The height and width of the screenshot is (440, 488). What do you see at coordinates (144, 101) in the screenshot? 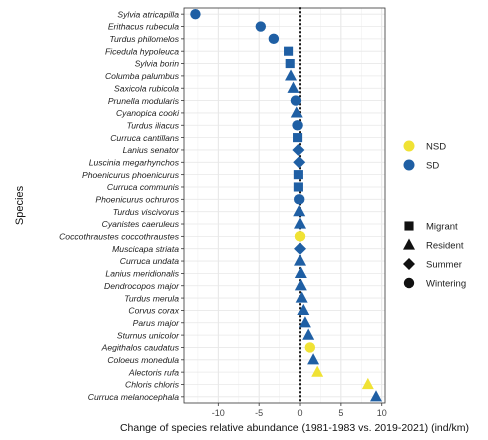
I see `species-label: Prunella modularis` at bounding box center [144, 101].